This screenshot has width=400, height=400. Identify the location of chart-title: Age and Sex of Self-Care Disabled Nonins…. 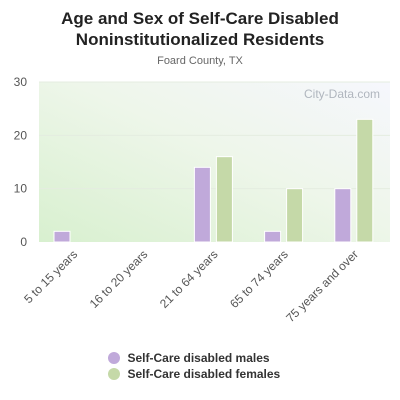
(200, 29).